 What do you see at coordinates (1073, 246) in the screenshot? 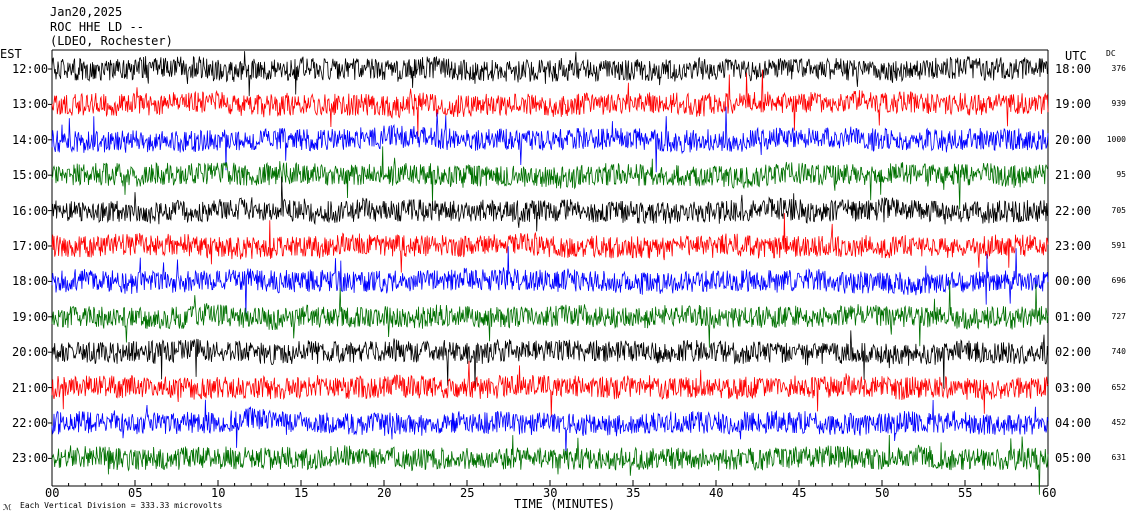
I see `utc-hour-label: 23:00` at bounding box center [1073, 246].